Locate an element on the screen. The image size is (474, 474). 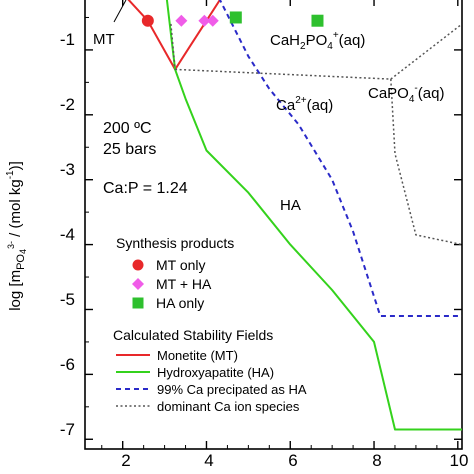
ca-main: Ca is located at coordinates (286, 105).